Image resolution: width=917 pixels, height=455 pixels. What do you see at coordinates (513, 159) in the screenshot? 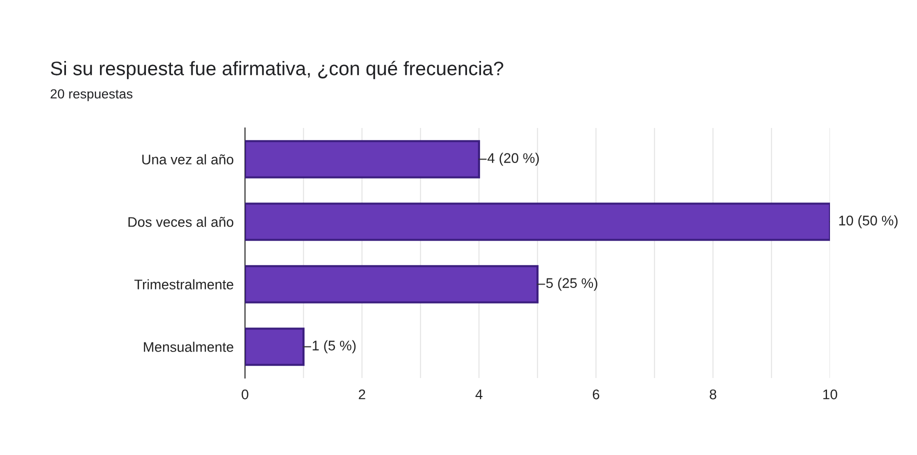
I see `data-label: 4 (20 %)` at bounding box center [513, 159].